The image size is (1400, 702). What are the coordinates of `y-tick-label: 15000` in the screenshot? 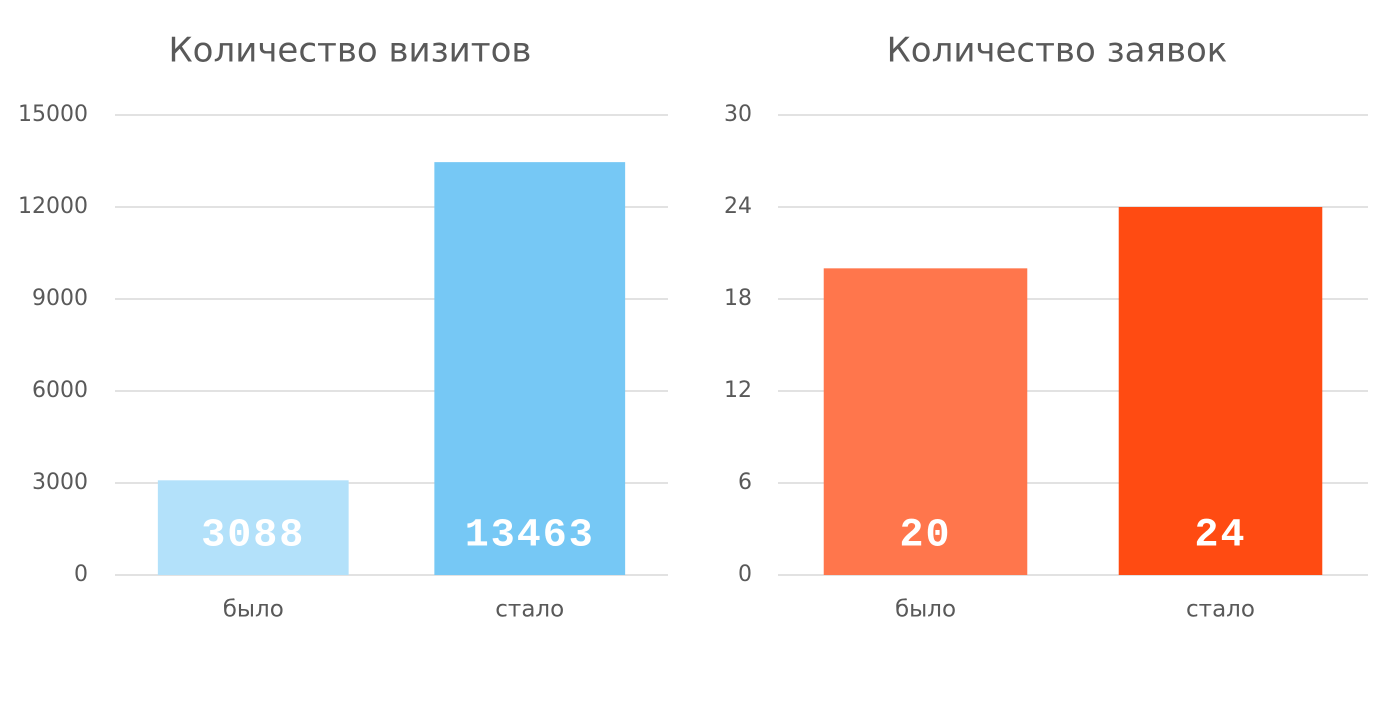 It's located at (53, 114).